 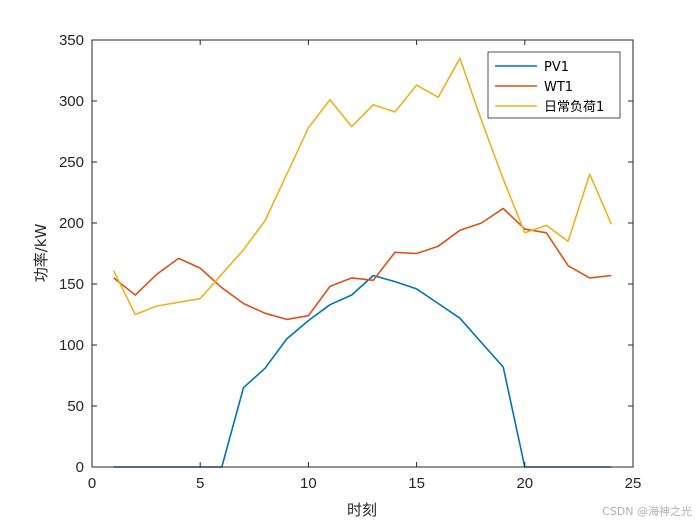 I want to click on y-tick-label: 150, so click(x=71, y=284).